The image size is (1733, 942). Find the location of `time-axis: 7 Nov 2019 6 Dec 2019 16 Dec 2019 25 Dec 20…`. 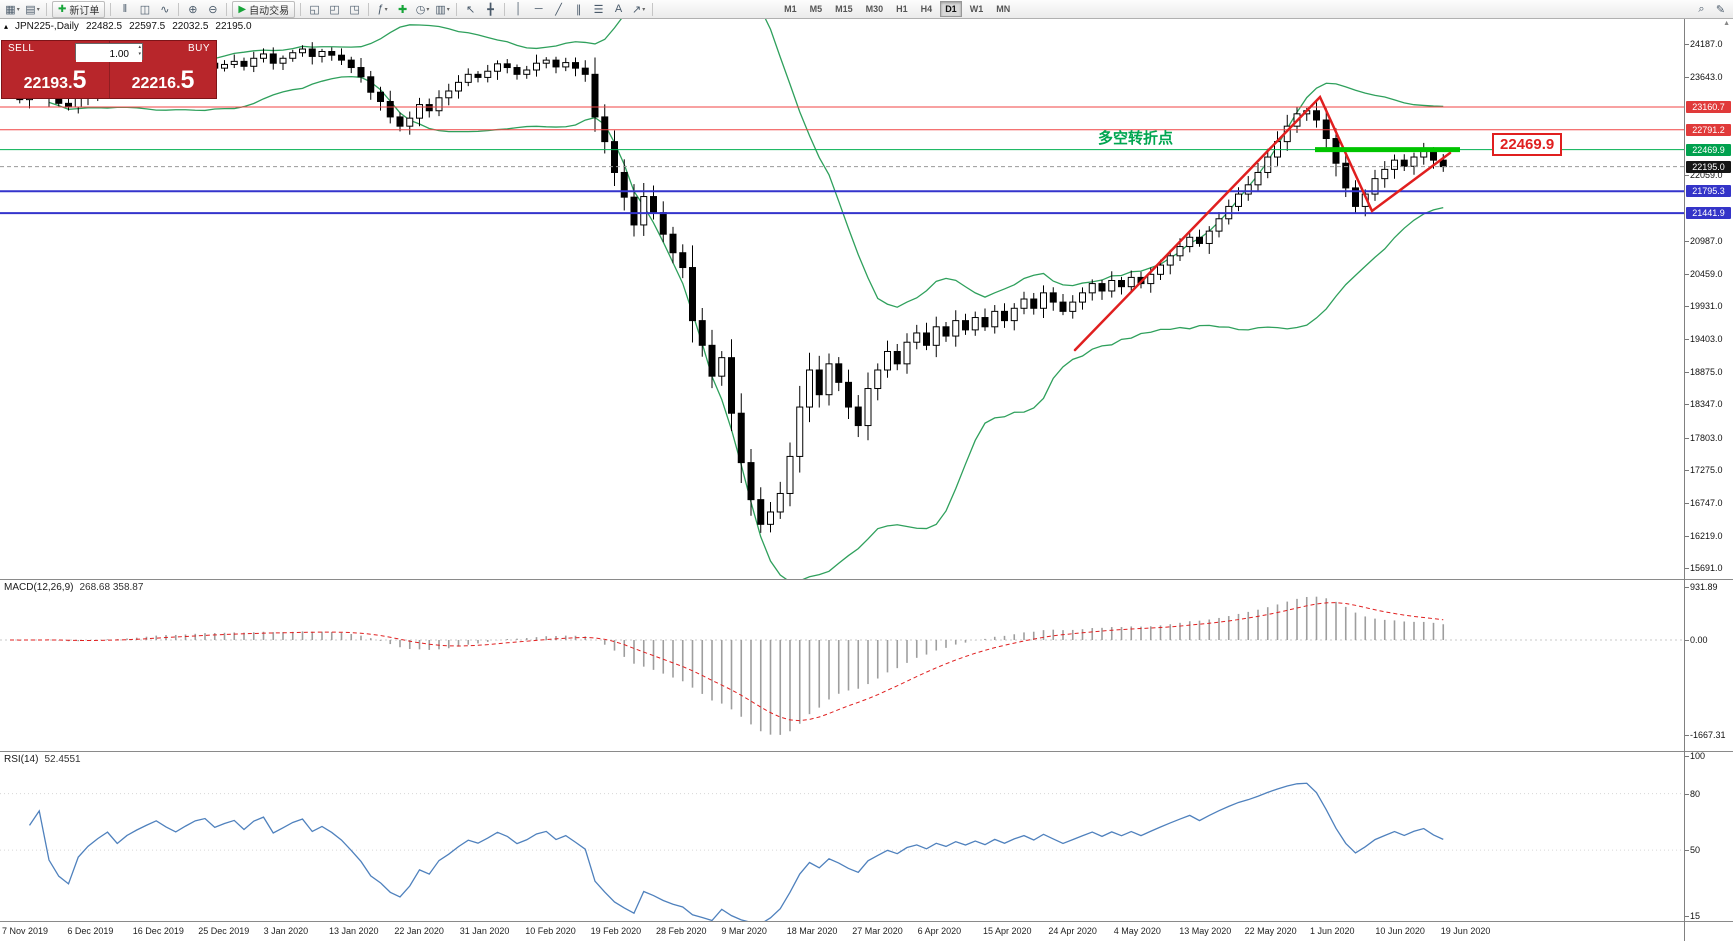

time-axis: 7 Nov 2019 6 Dec 2019 16 Dec 2019 25 Dec 20… is located at coordinates (842, 931).